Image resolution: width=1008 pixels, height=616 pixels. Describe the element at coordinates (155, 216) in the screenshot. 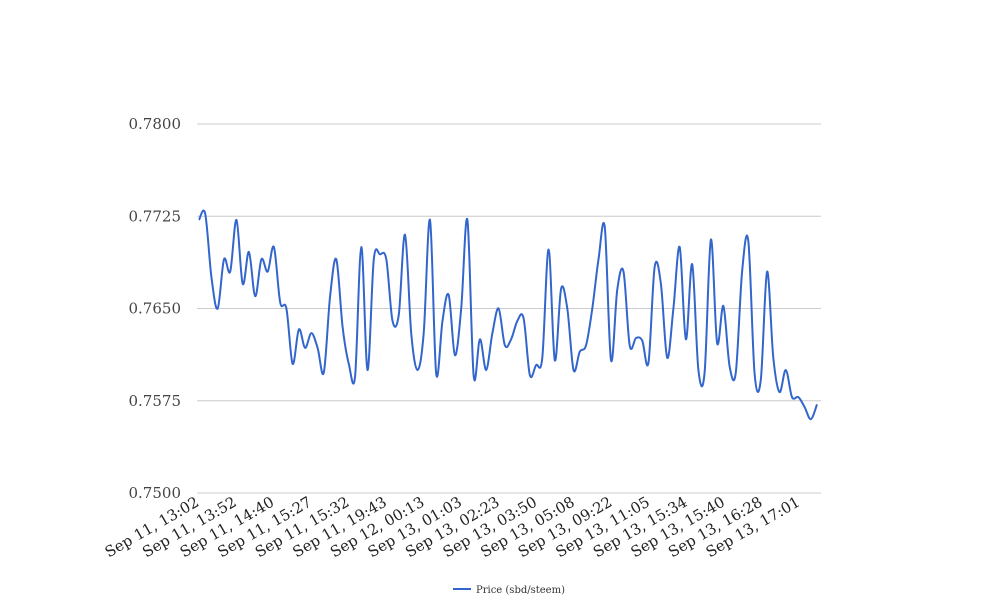

I see `y-tick-label: 0.7725` at that location.